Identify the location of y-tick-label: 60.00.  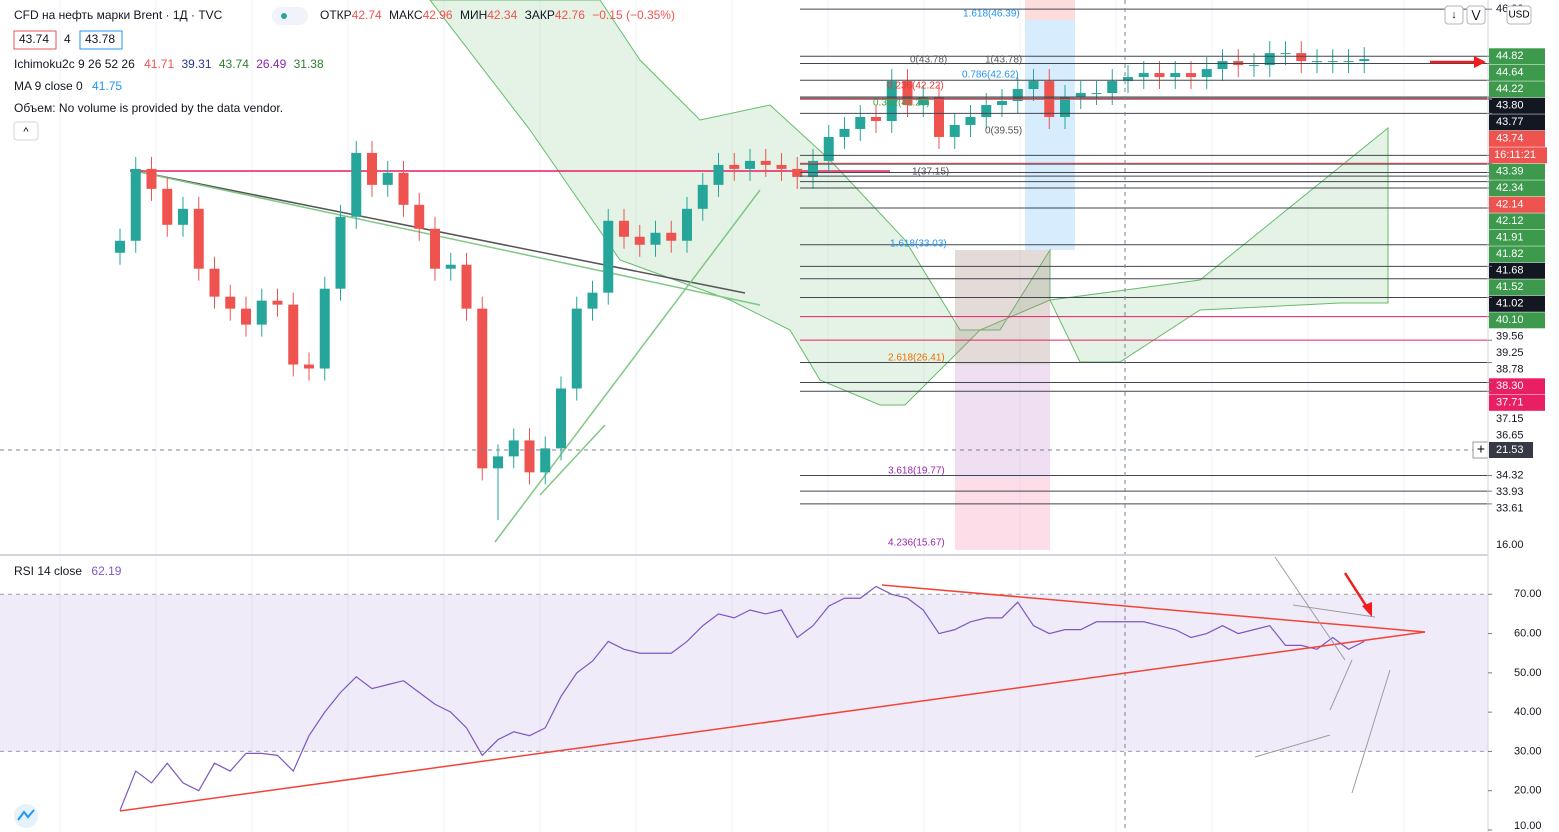
(1528, 633).